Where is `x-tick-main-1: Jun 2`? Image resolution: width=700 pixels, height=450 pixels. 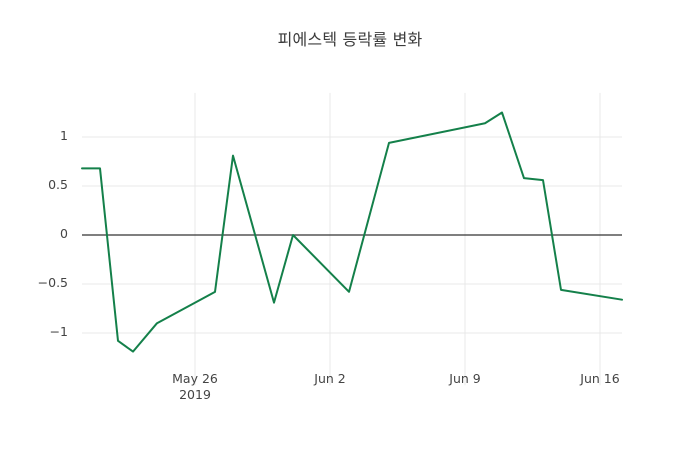 x-tick-main-1: Jun 2 is located at coordinates (330, 378).